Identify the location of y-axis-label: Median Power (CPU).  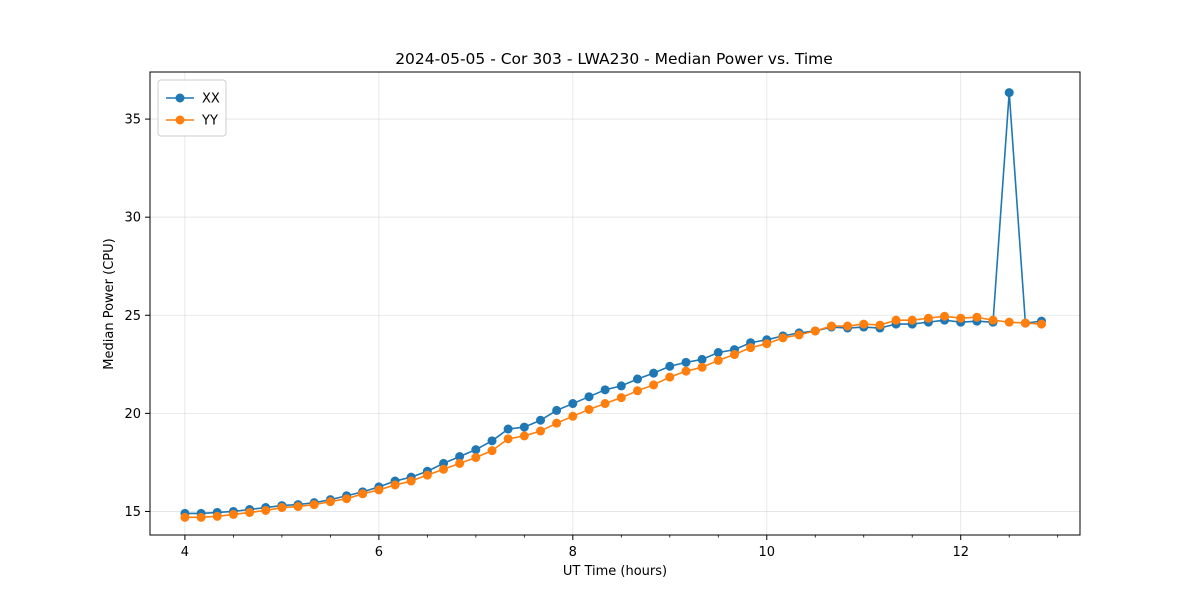
(109, 303).